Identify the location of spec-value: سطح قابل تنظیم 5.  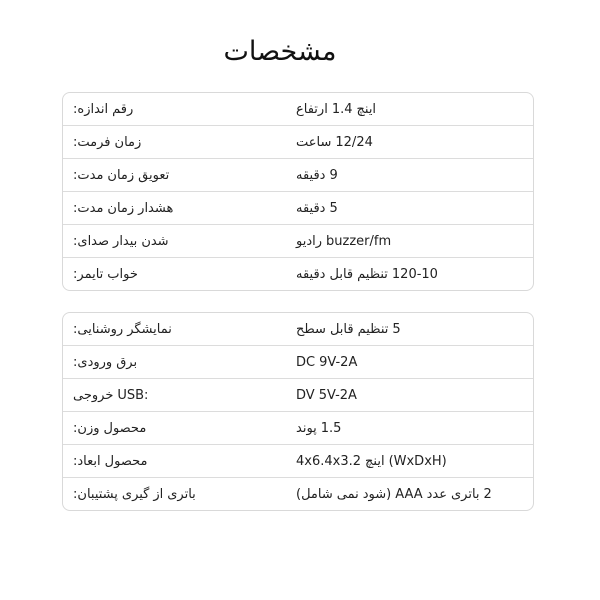
(414, 329).